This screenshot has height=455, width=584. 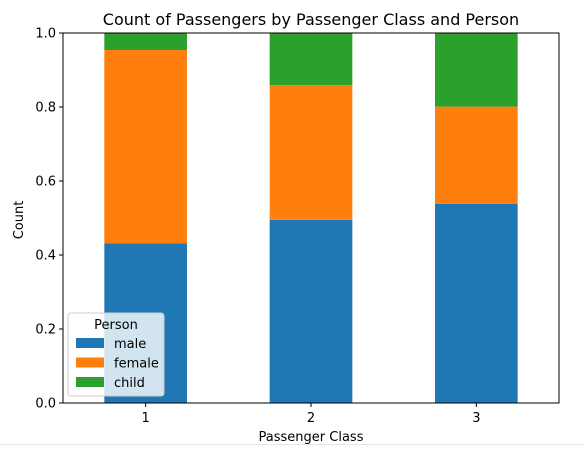 What do you see at coordinates (45, 108) in the screenshot?
I see `y-tick-label: 0.8` at bounding box center [45, 108].